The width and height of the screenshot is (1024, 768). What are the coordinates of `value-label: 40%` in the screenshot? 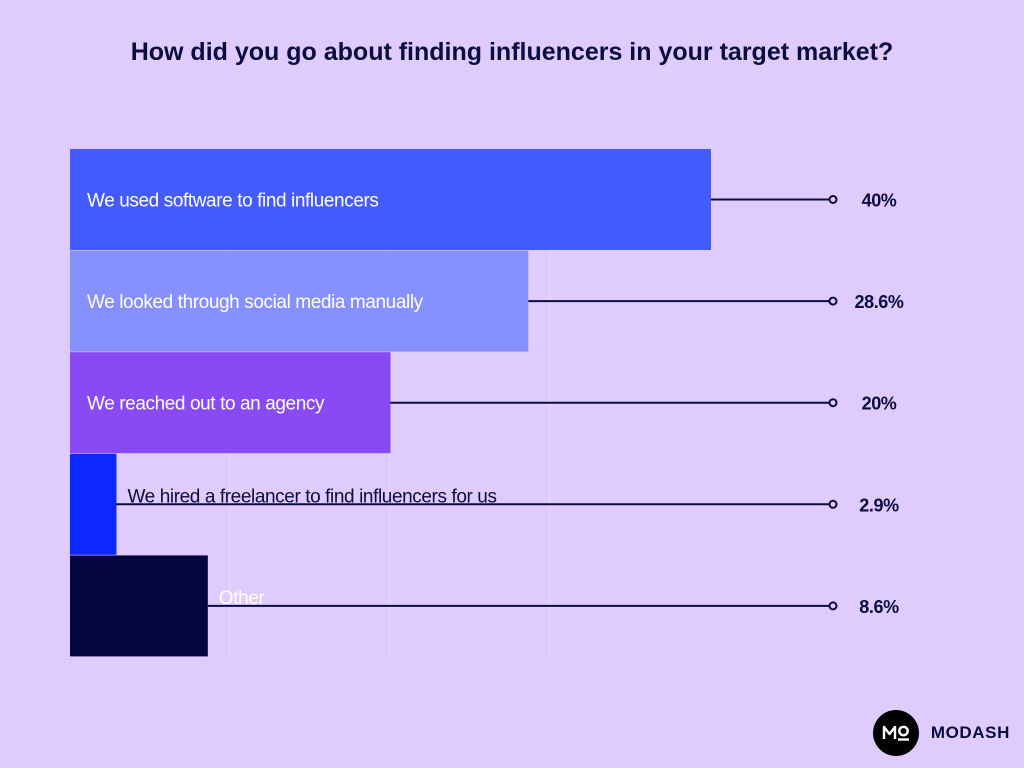 It's located at (879, 201).